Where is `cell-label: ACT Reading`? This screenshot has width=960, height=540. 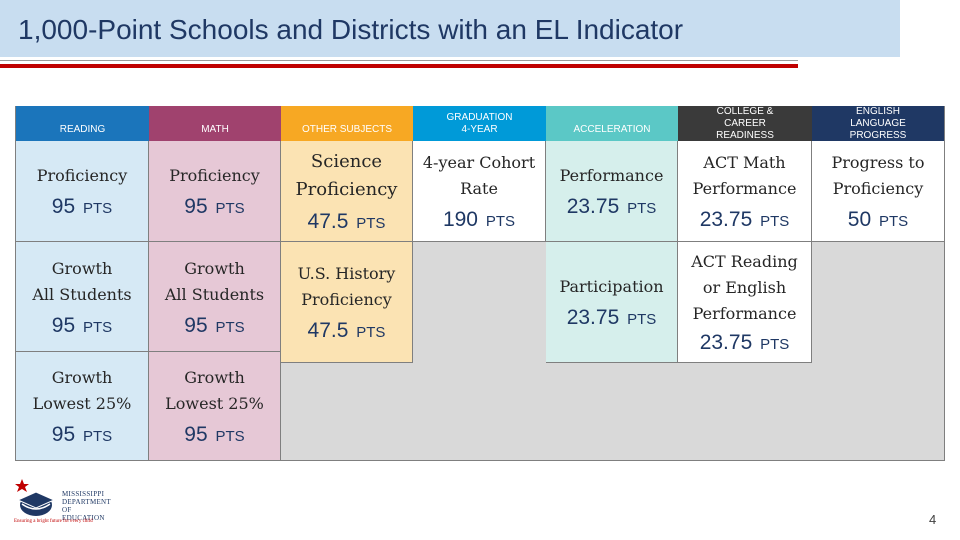 cell-label: ACT Reading is located at coordinates (744, 261).